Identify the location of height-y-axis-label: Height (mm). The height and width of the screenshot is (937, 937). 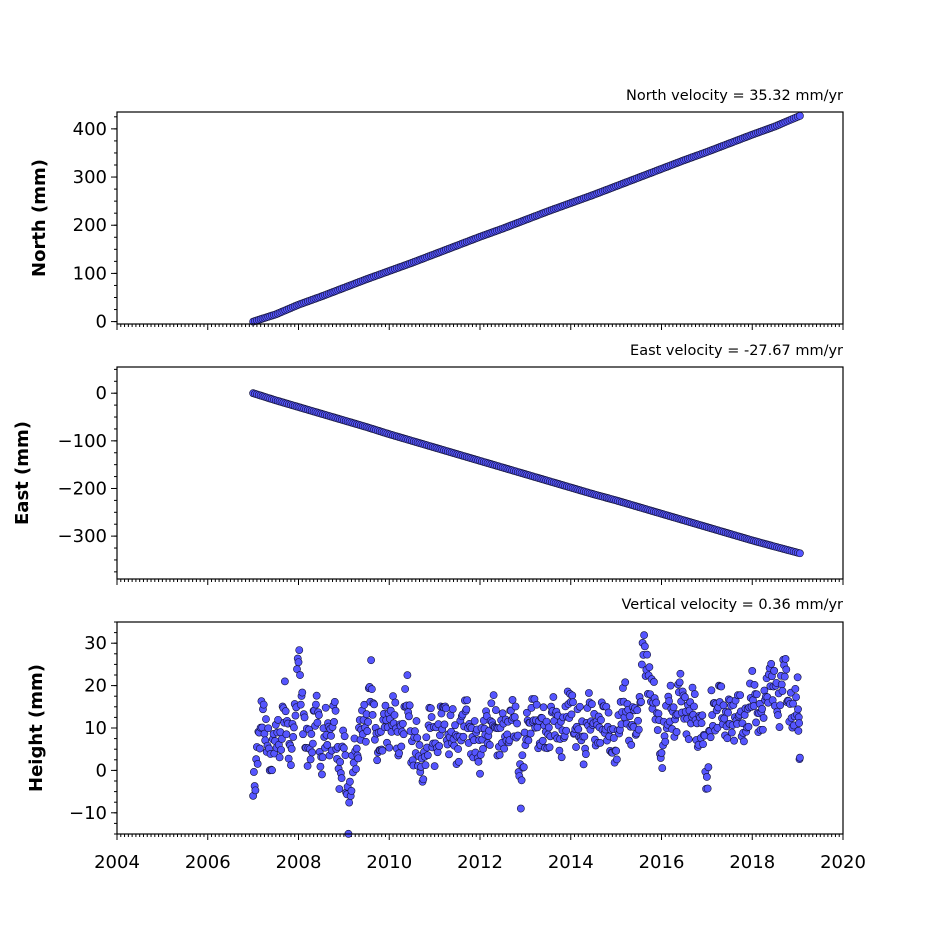
(36, 728).